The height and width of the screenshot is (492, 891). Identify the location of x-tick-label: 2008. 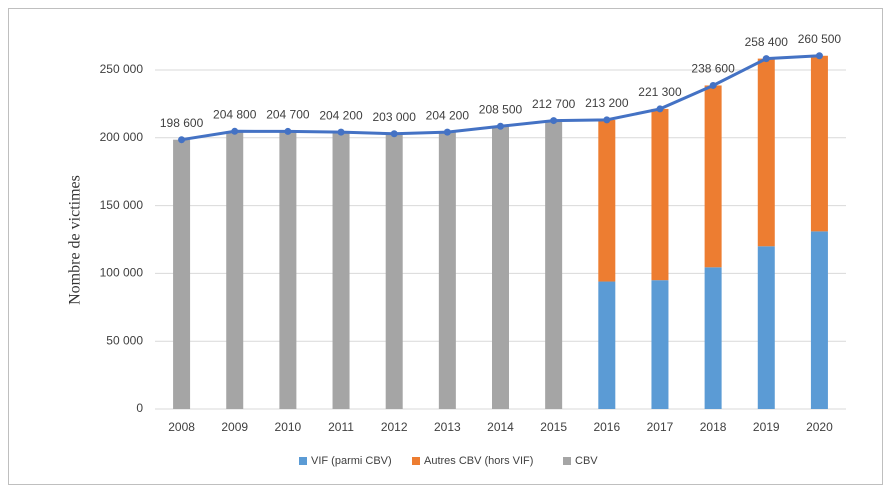
(181, 427).